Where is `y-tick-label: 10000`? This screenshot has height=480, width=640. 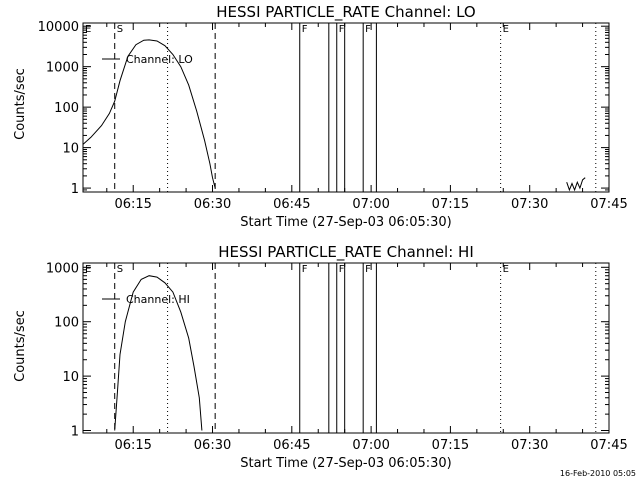
y-tick-label: 10000 is located at coordinates (58, 27).